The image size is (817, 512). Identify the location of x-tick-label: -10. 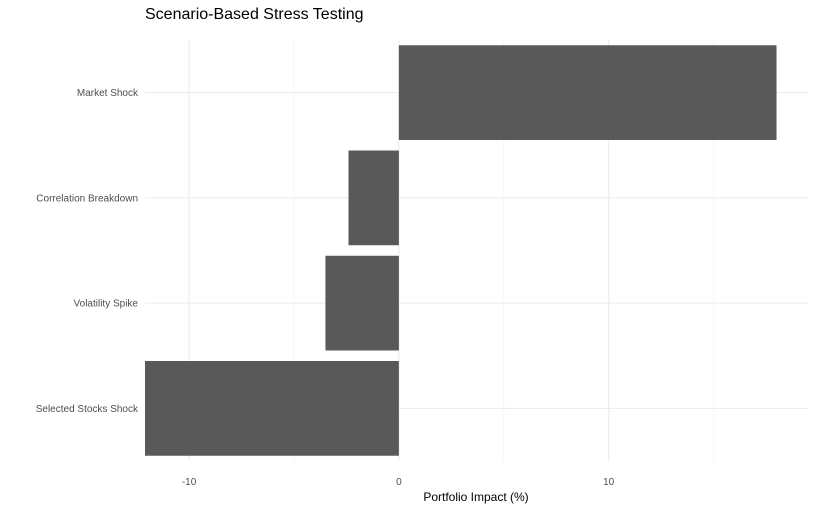
(189, 482).